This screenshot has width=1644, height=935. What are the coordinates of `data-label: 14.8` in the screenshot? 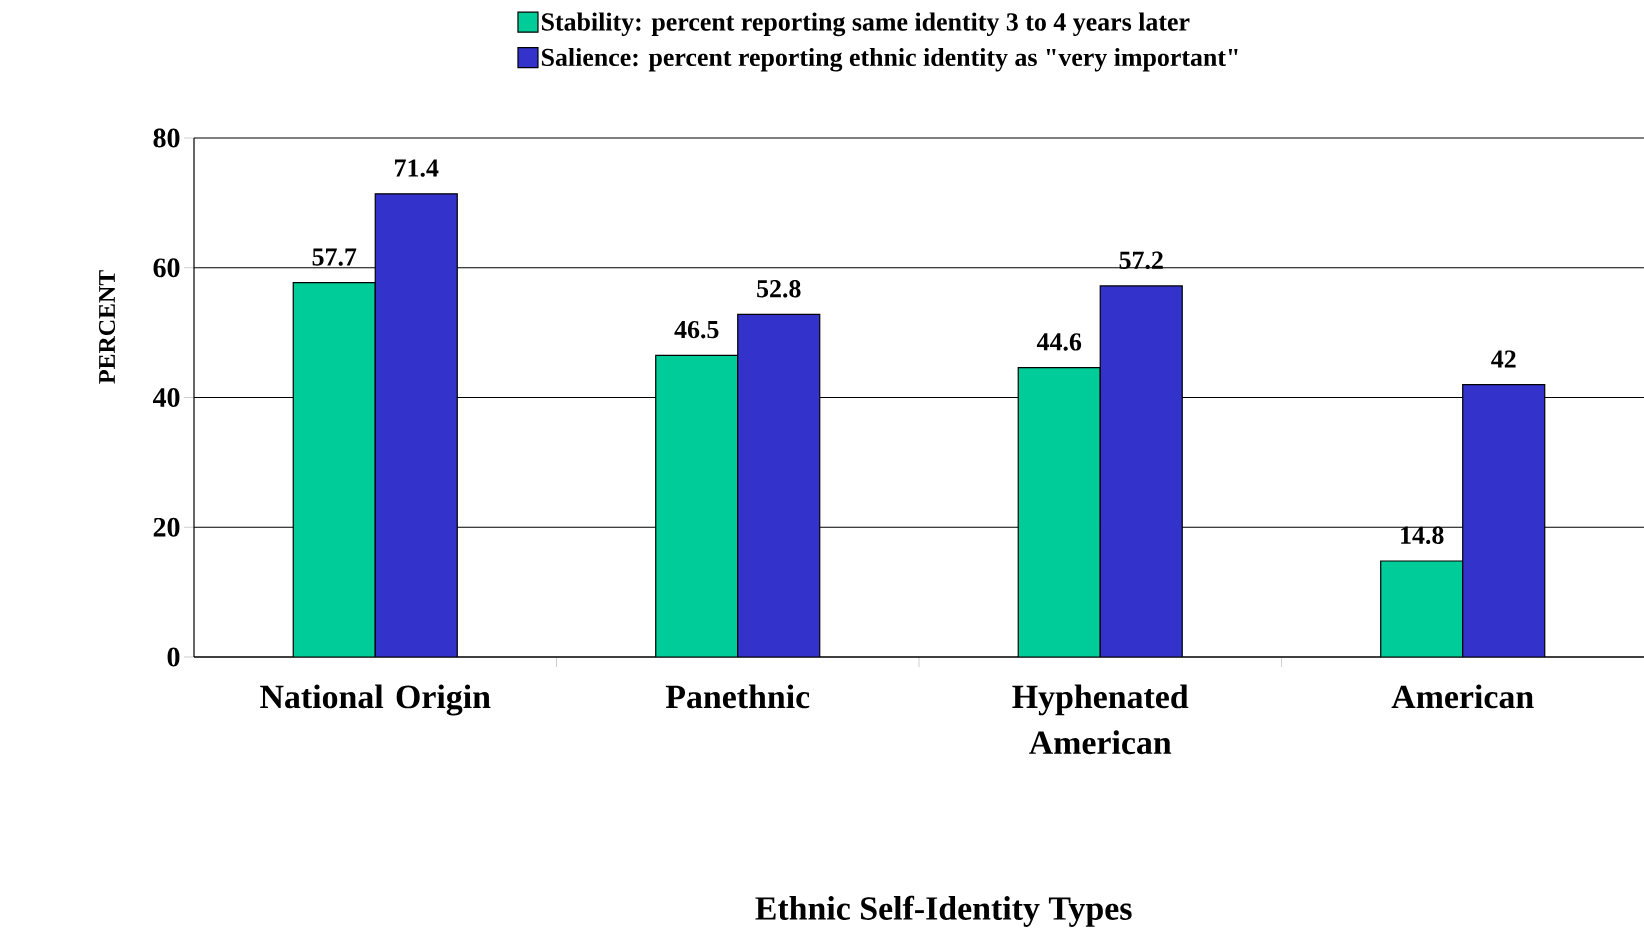 It's located at (1422, 535).